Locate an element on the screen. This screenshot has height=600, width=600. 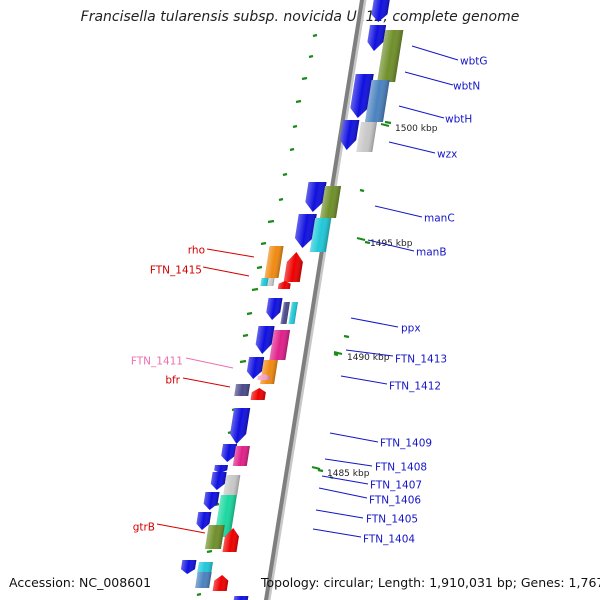
gene-label: ppx is located at coordinates (411, 329).